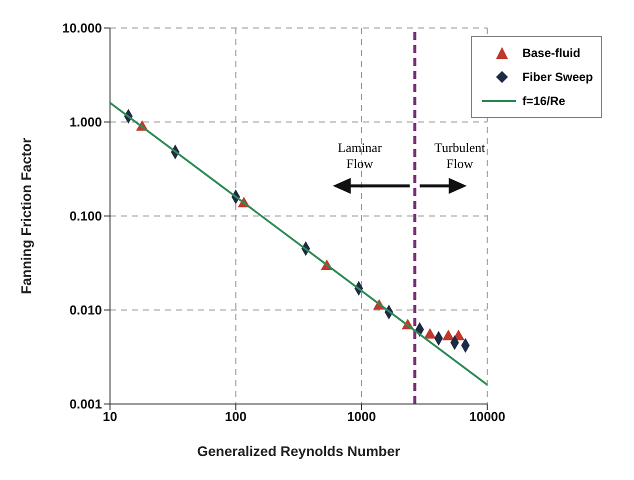 This screenshot has width=634, height=480. What do you see at coordinates (557, 77) in the screenshot?
I see `legend-label: Fiber Sweep` at bounding box center [557, 77].